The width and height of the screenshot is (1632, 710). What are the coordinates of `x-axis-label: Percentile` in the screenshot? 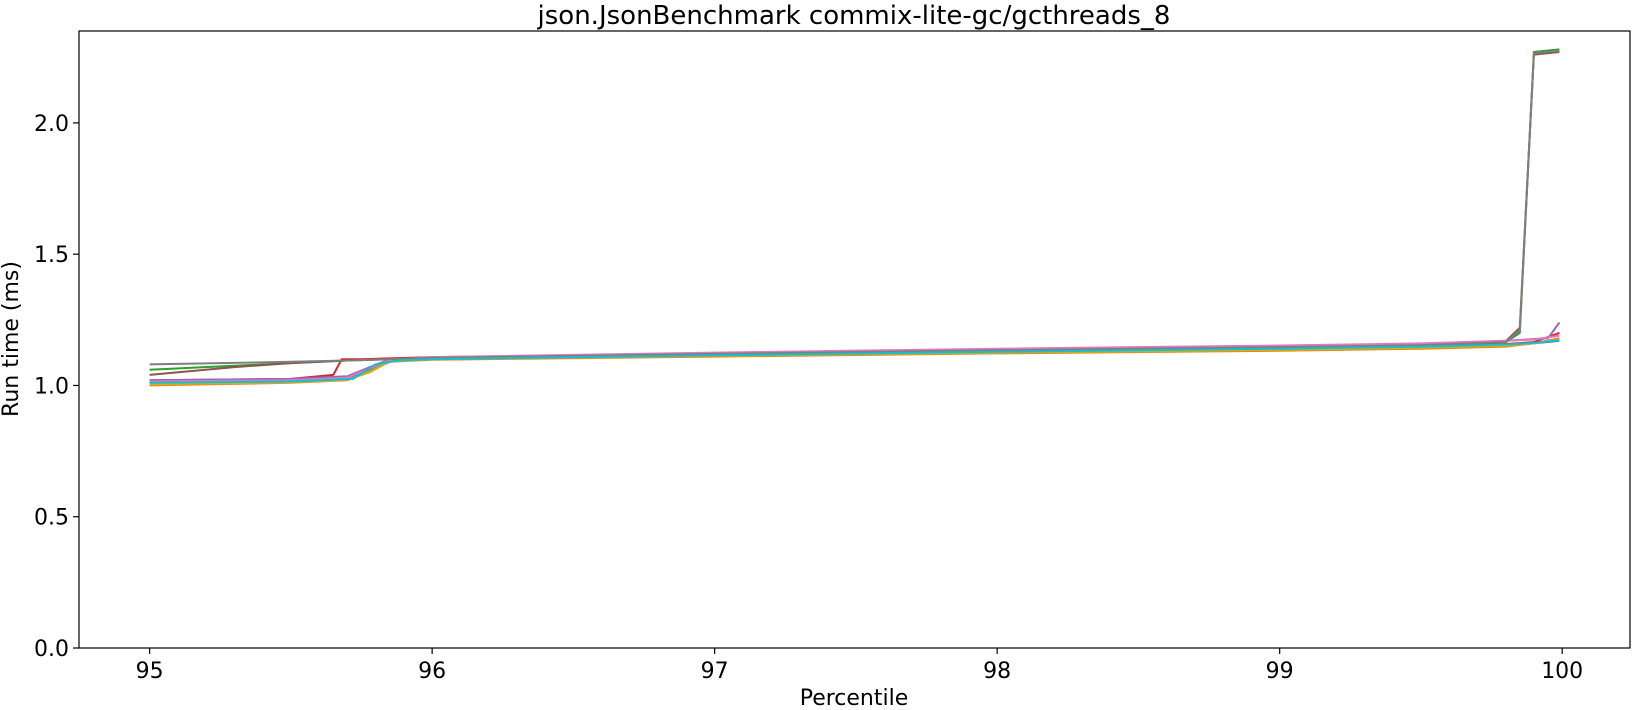 It's located at (854, 698).